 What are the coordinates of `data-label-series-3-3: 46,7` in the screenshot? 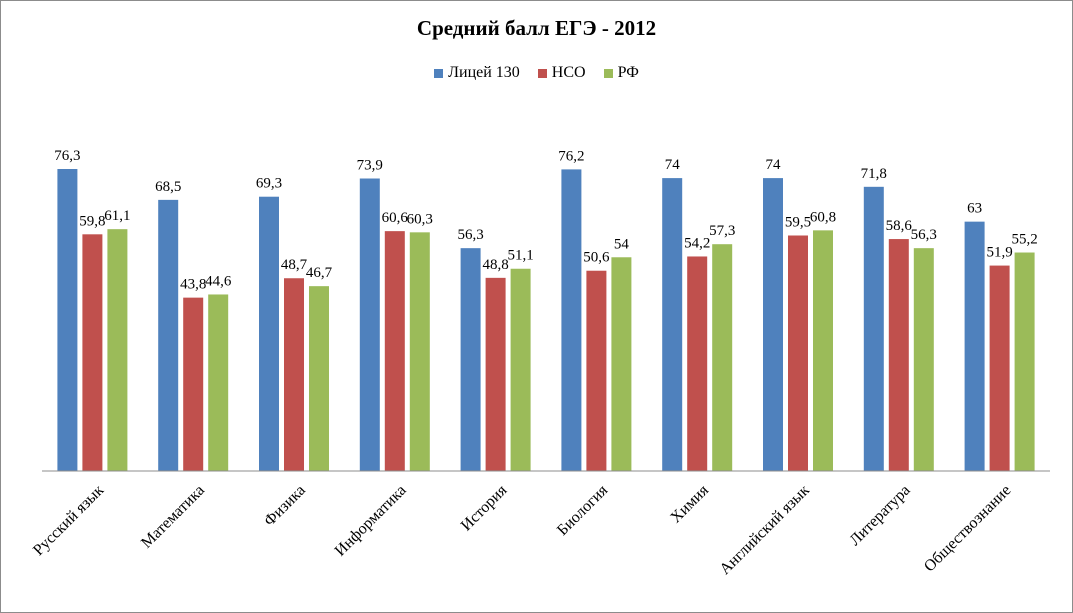 It's located at (319, 273).